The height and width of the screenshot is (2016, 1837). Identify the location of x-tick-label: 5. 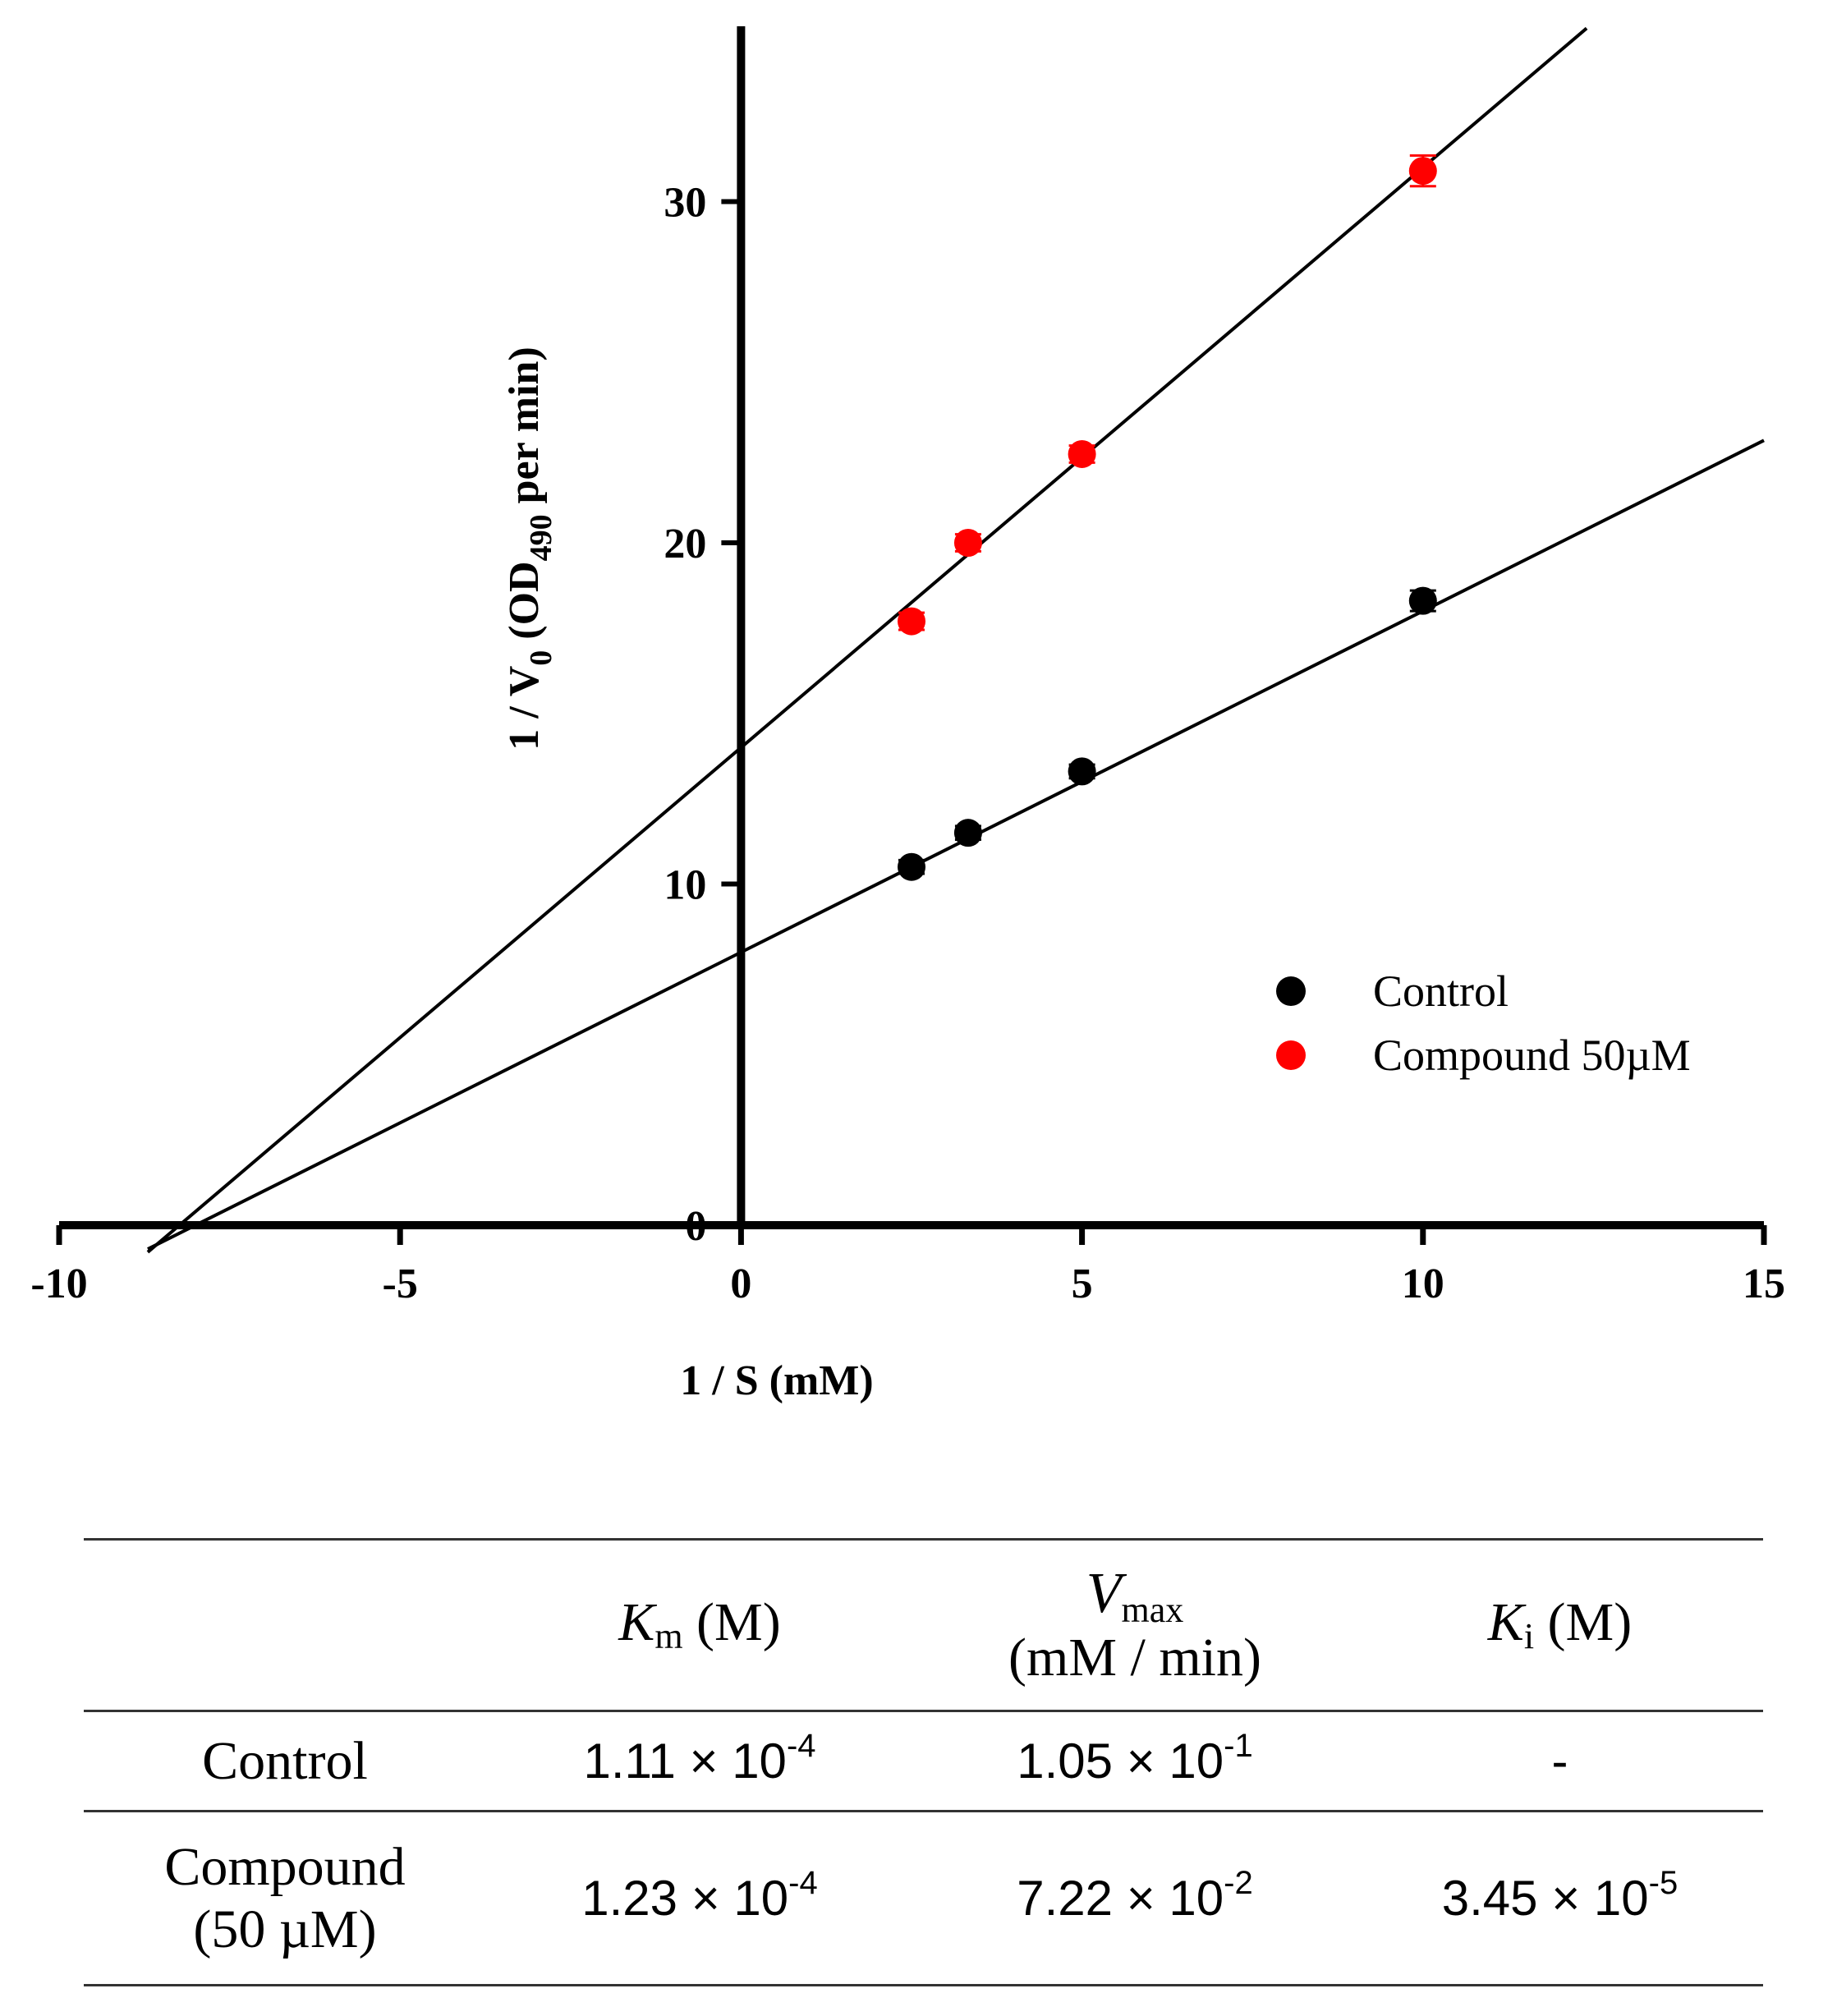
(1082, 1284).